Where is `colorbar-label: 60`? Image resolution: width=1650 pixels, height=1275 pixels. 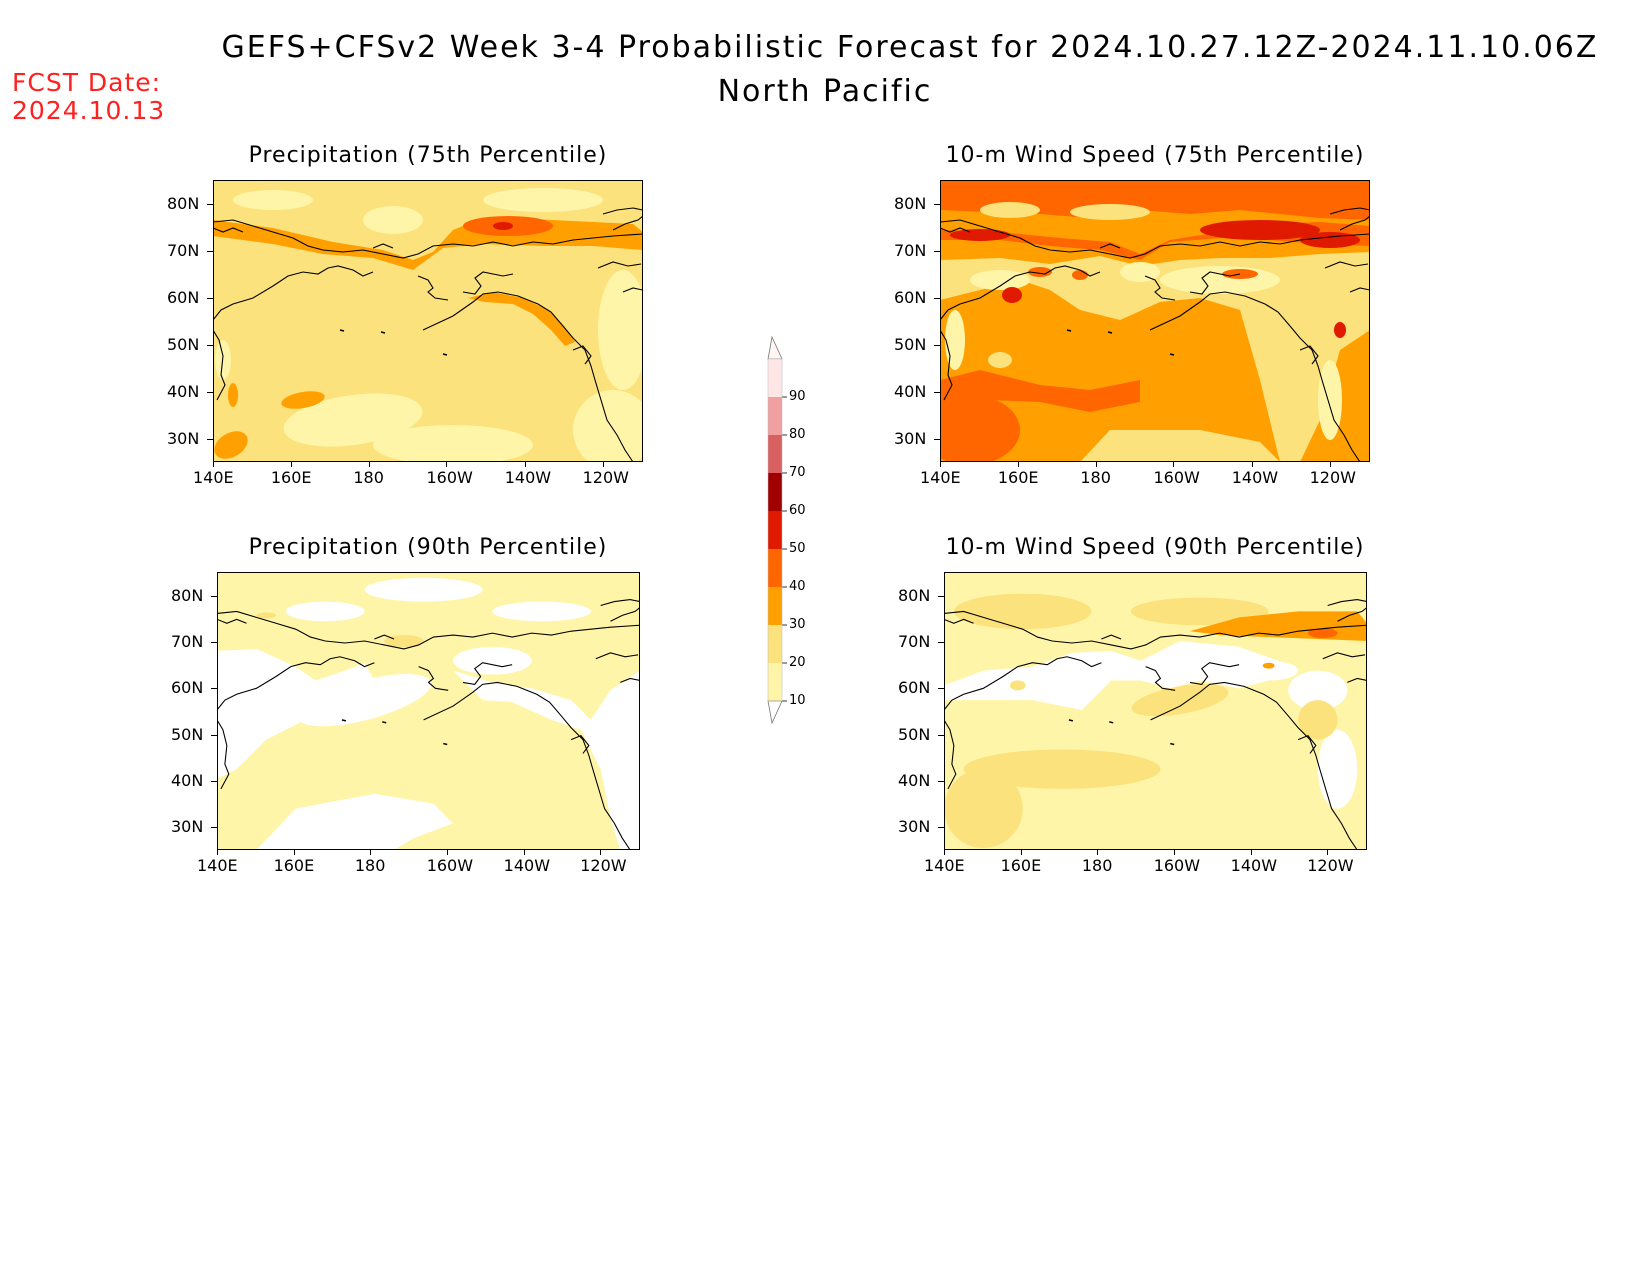
colorbar-label: 60 is located at coordinates (797, 510).